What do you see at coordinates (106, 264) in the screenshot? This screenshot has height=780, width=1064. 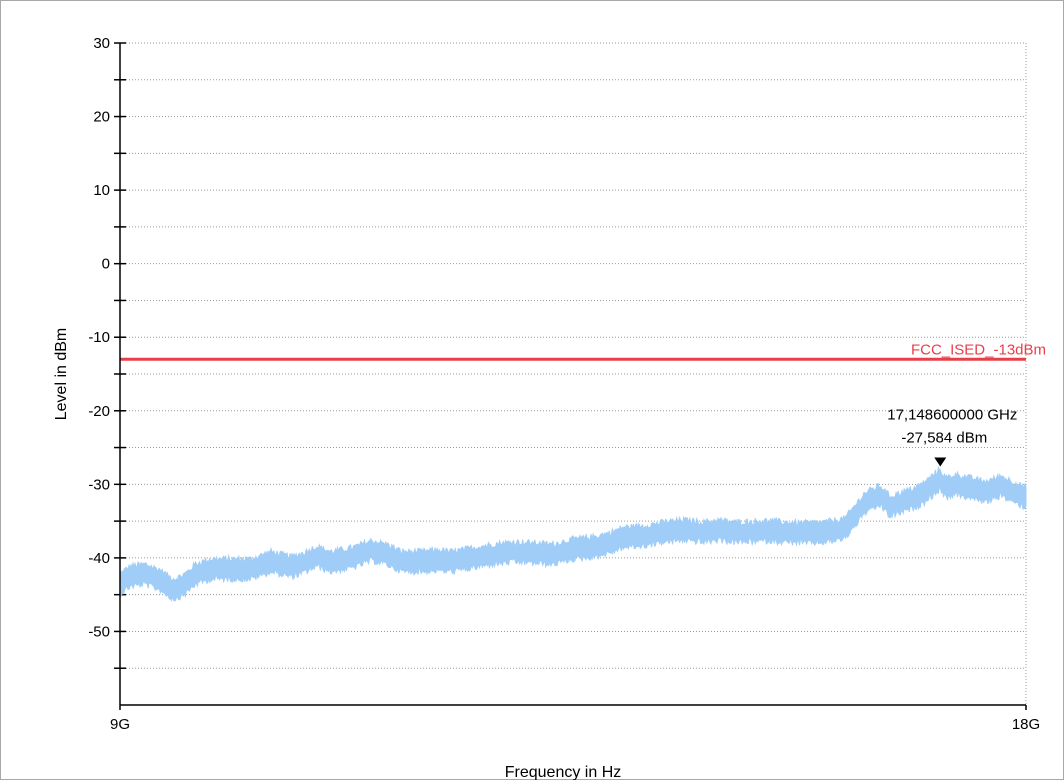 I see `y-tick-label: 0` at bounding box center [106, 264].